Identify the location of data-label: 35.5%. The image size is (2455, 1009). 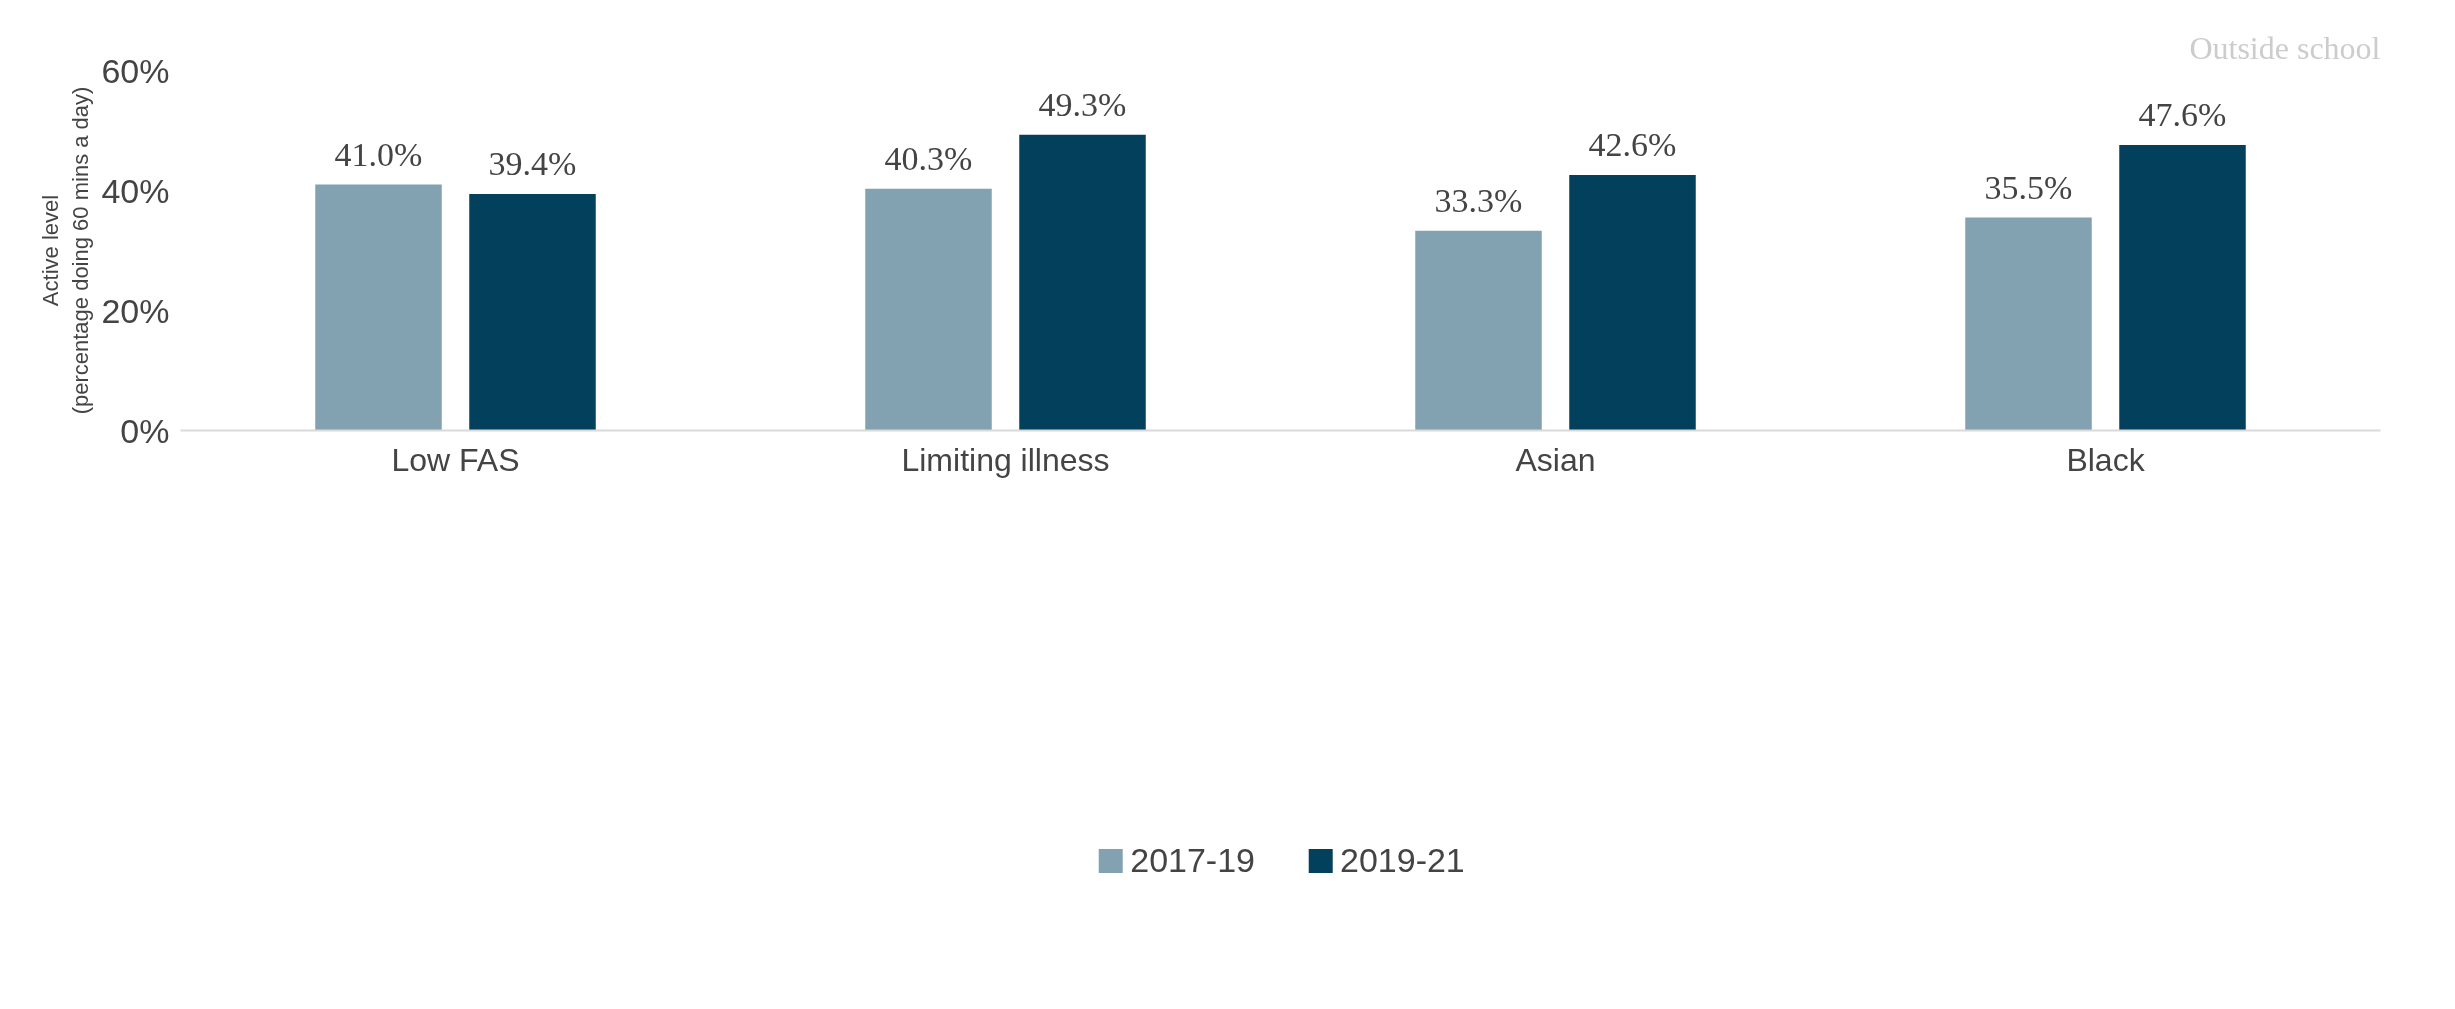
(2028, 187).